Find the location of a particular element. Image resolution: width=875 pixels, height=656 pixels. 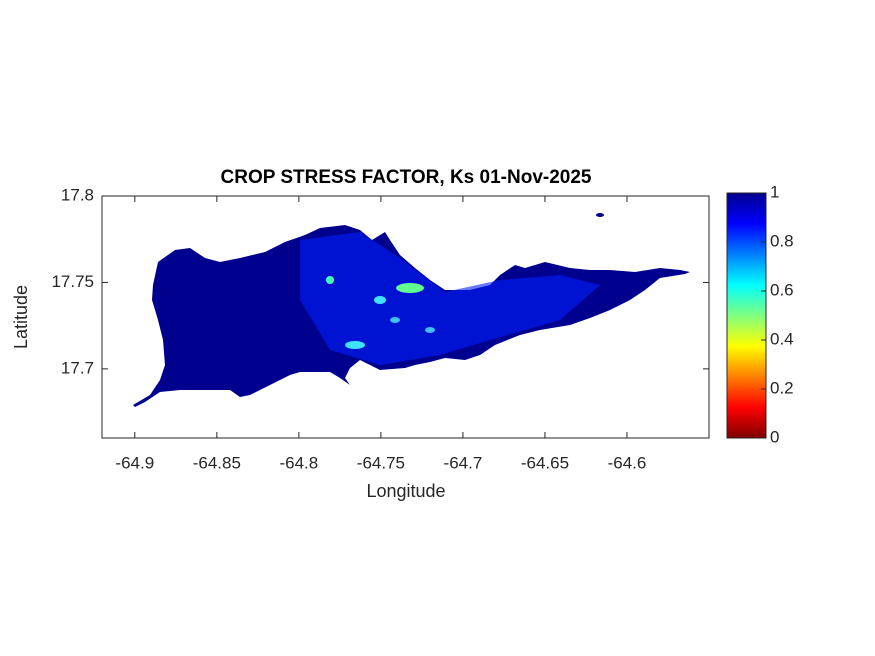

colorbar-tick-label: 0.4 is located at coordinates (782, 338).